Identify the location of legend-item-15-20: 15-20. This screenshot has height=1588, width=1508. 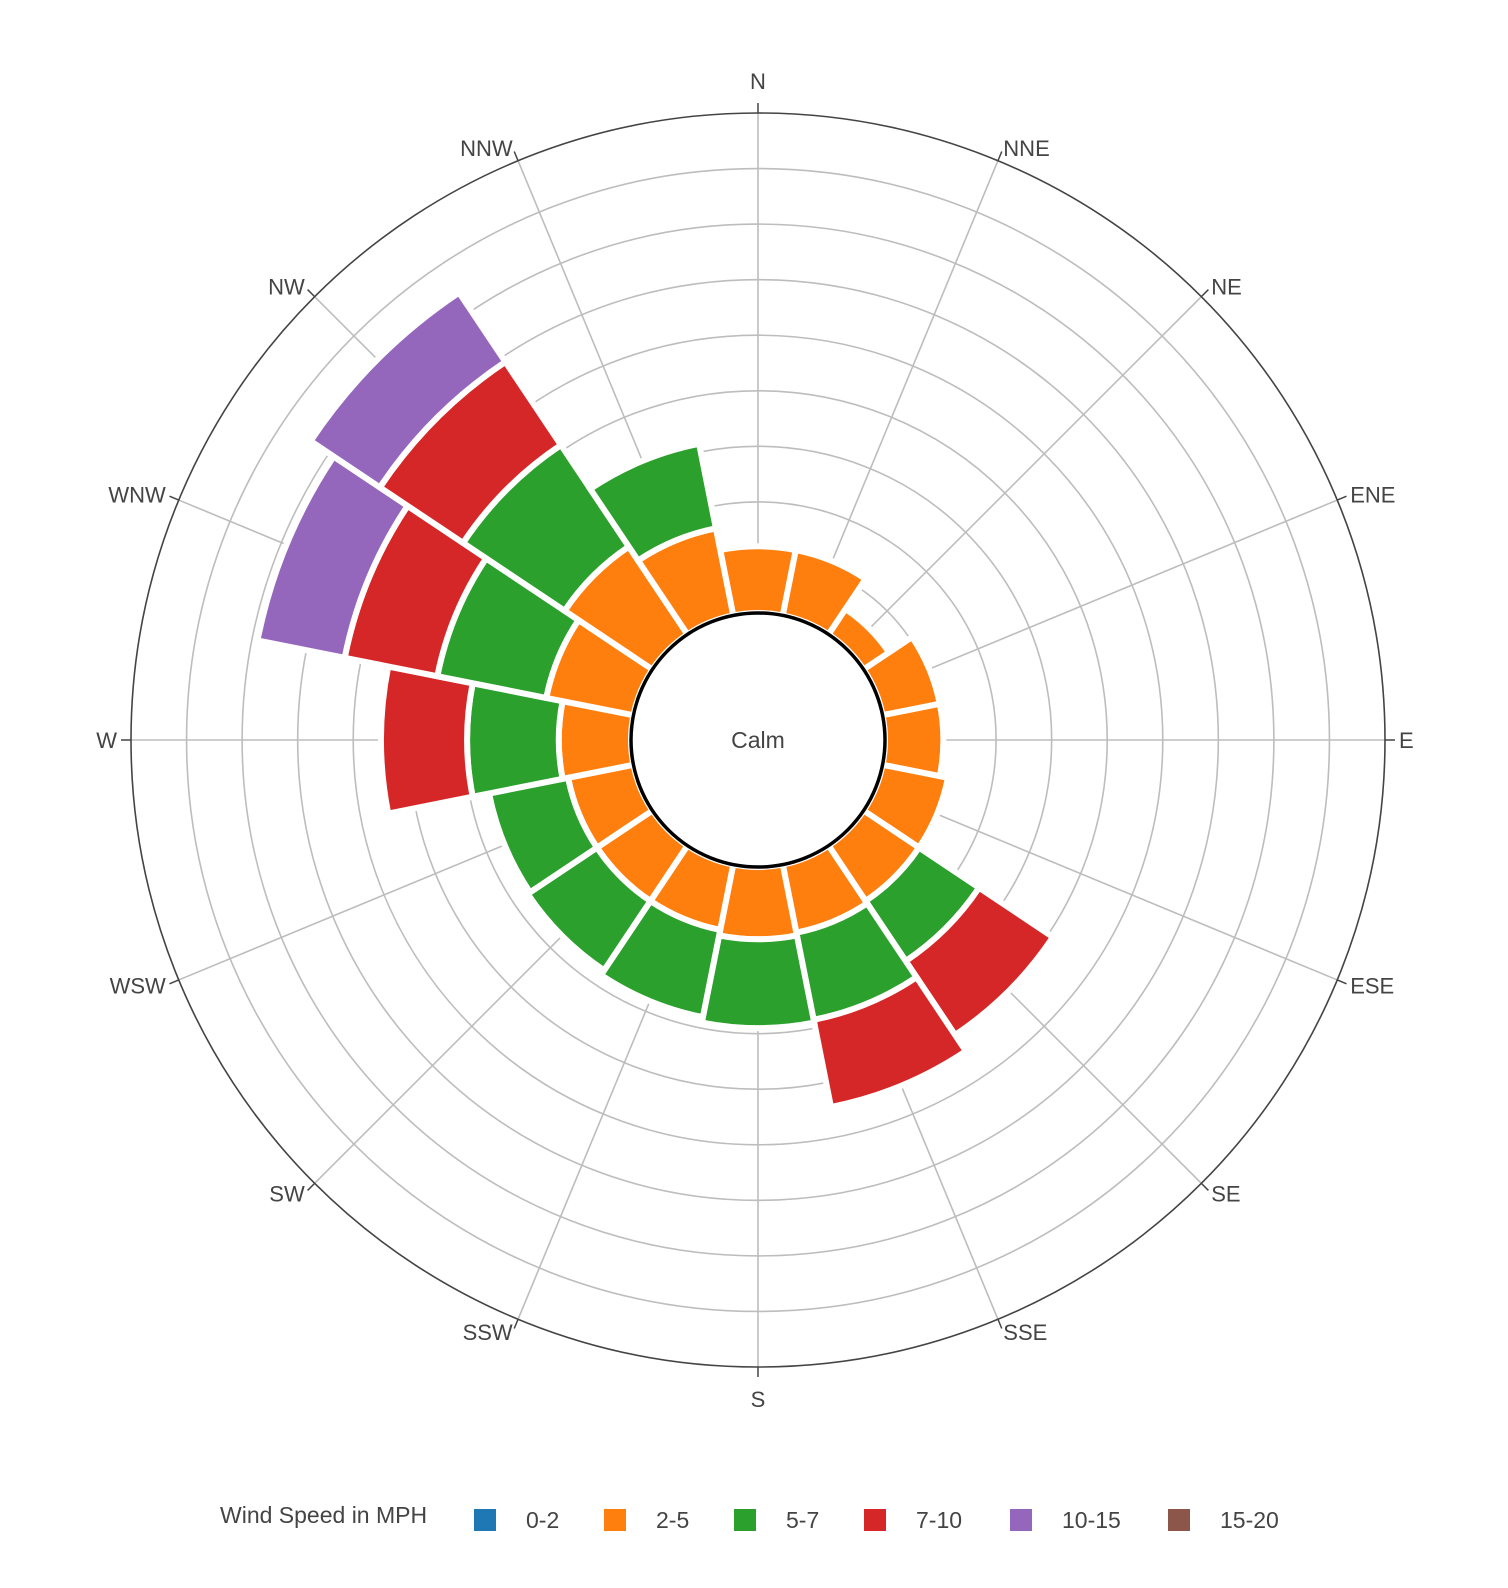
(1223, 1520).